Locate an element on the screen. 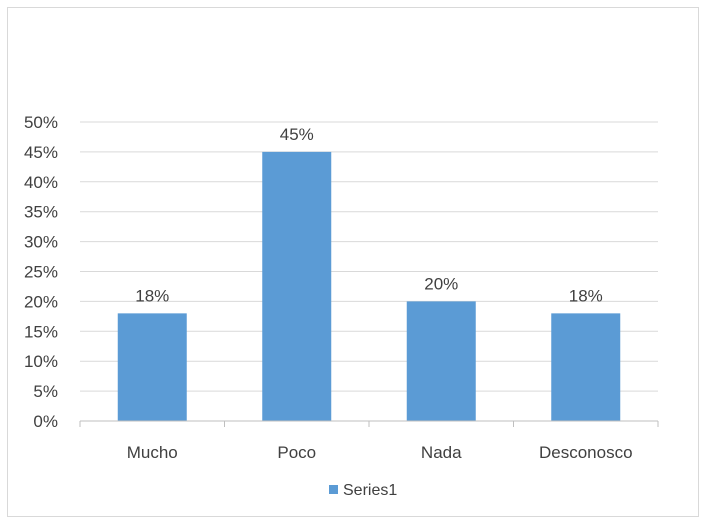  legend-swatch is located at coordinates (333, 489).